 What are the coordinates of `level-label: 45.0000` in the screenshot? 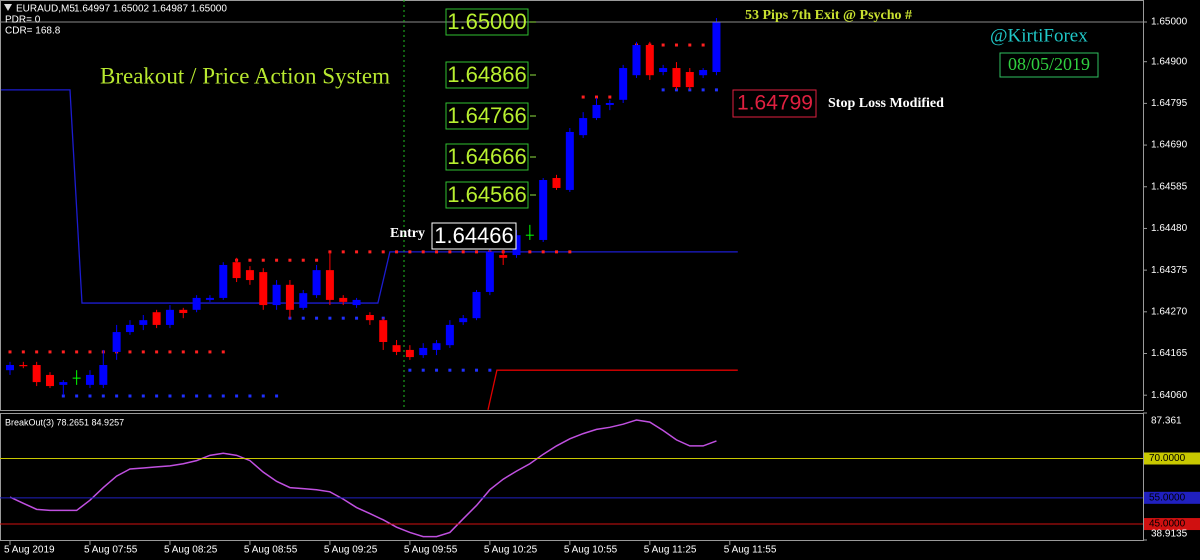 It's located at (1167, 524).